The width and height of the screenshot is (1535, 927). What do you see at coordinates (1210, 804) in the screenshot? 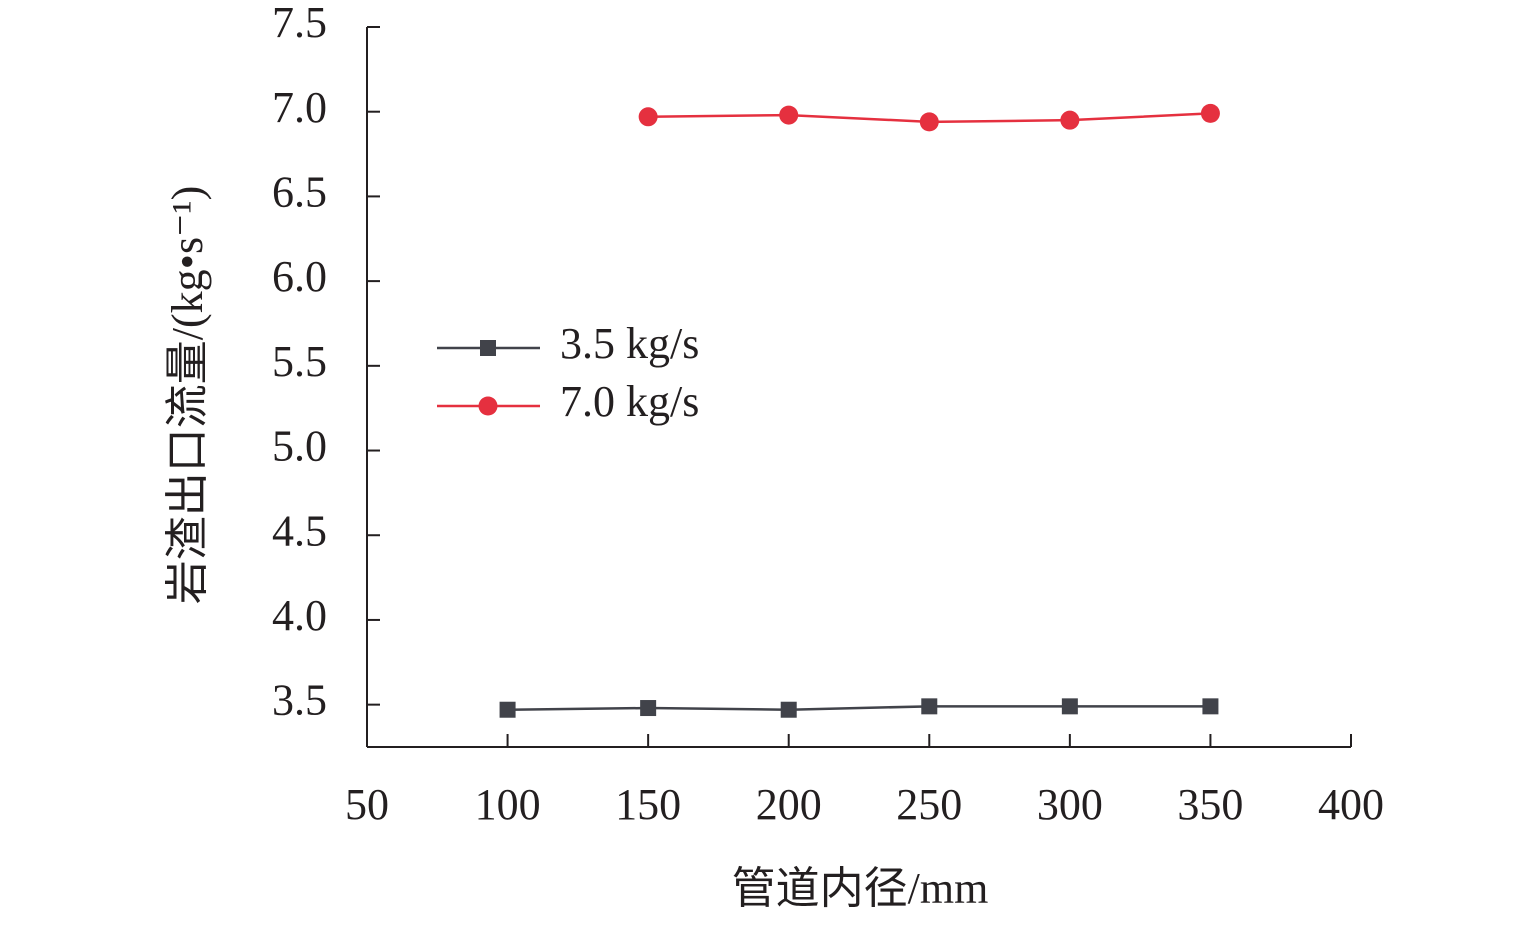
I see `x-tick-label: 350` at bounding box center [1210, 804].